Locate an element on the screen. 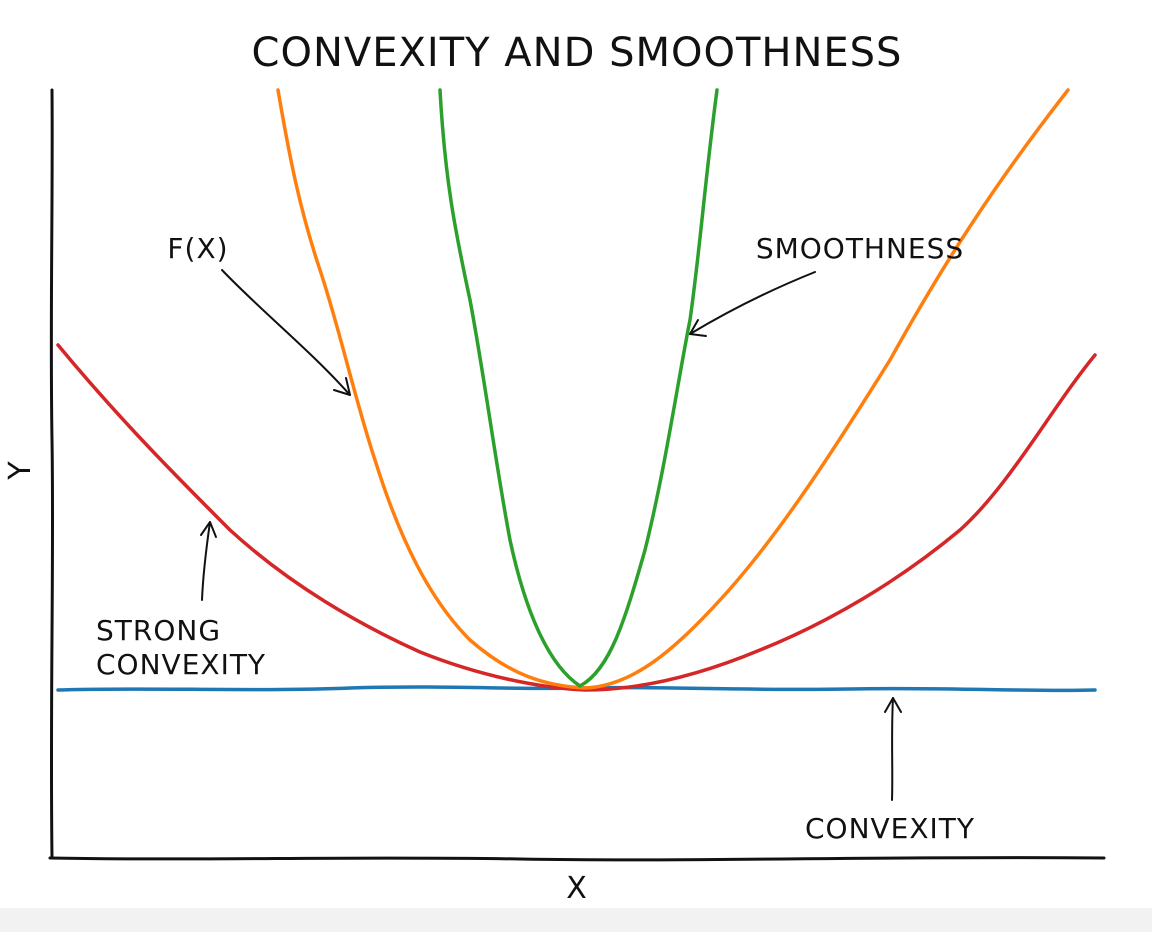 This screenshot has height=932, width=1152. fx-annotation-arrow is located at coordinates (286, 332).